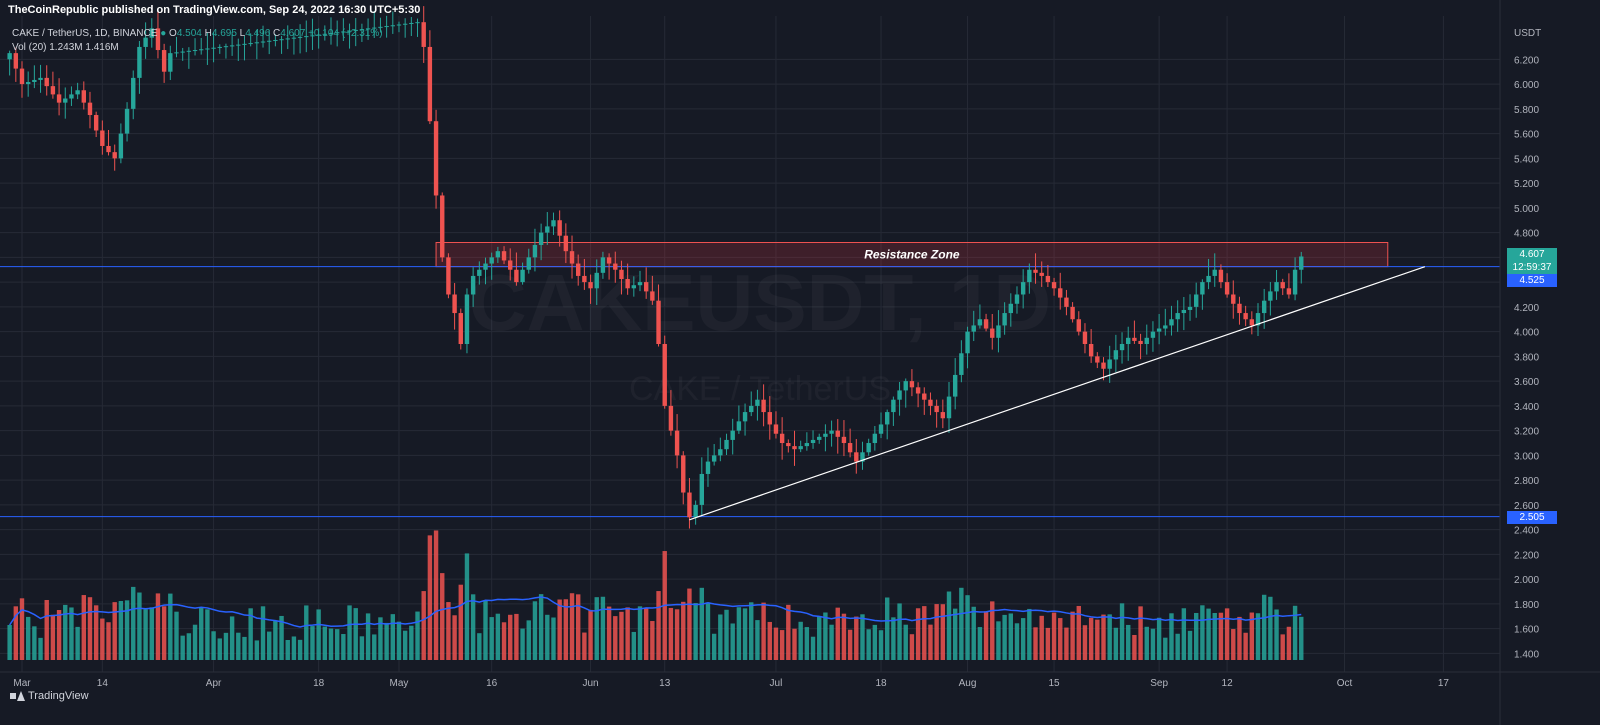 Image resolution: width=1600 pixels, height=725 pixels. Describe the element at coordinates (65, 47) in the screenshot. I see `volume-legend: Vol (20) 1.243M 1.416M` at that location.